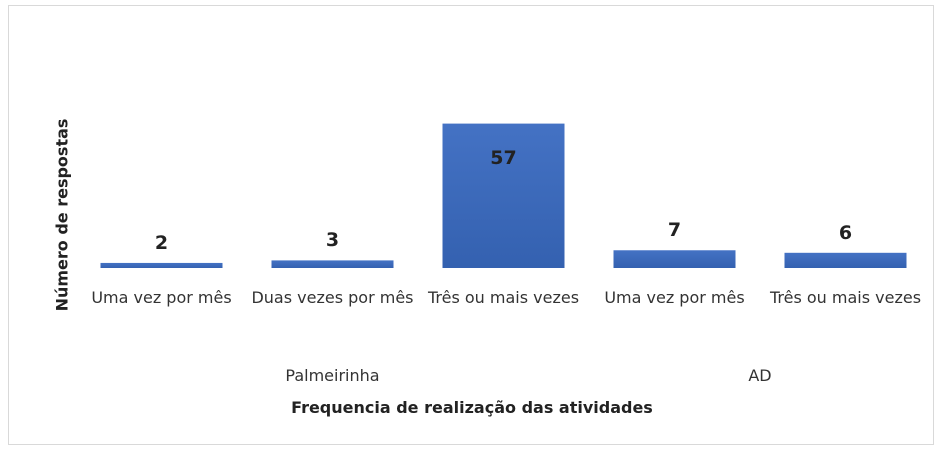 Image resolution: width=944 pixels, height=454 pixels. What do you see at coordinates (332, 240) in the screenshot?
I see `value-label: 3` at bounding box center [332, 240].